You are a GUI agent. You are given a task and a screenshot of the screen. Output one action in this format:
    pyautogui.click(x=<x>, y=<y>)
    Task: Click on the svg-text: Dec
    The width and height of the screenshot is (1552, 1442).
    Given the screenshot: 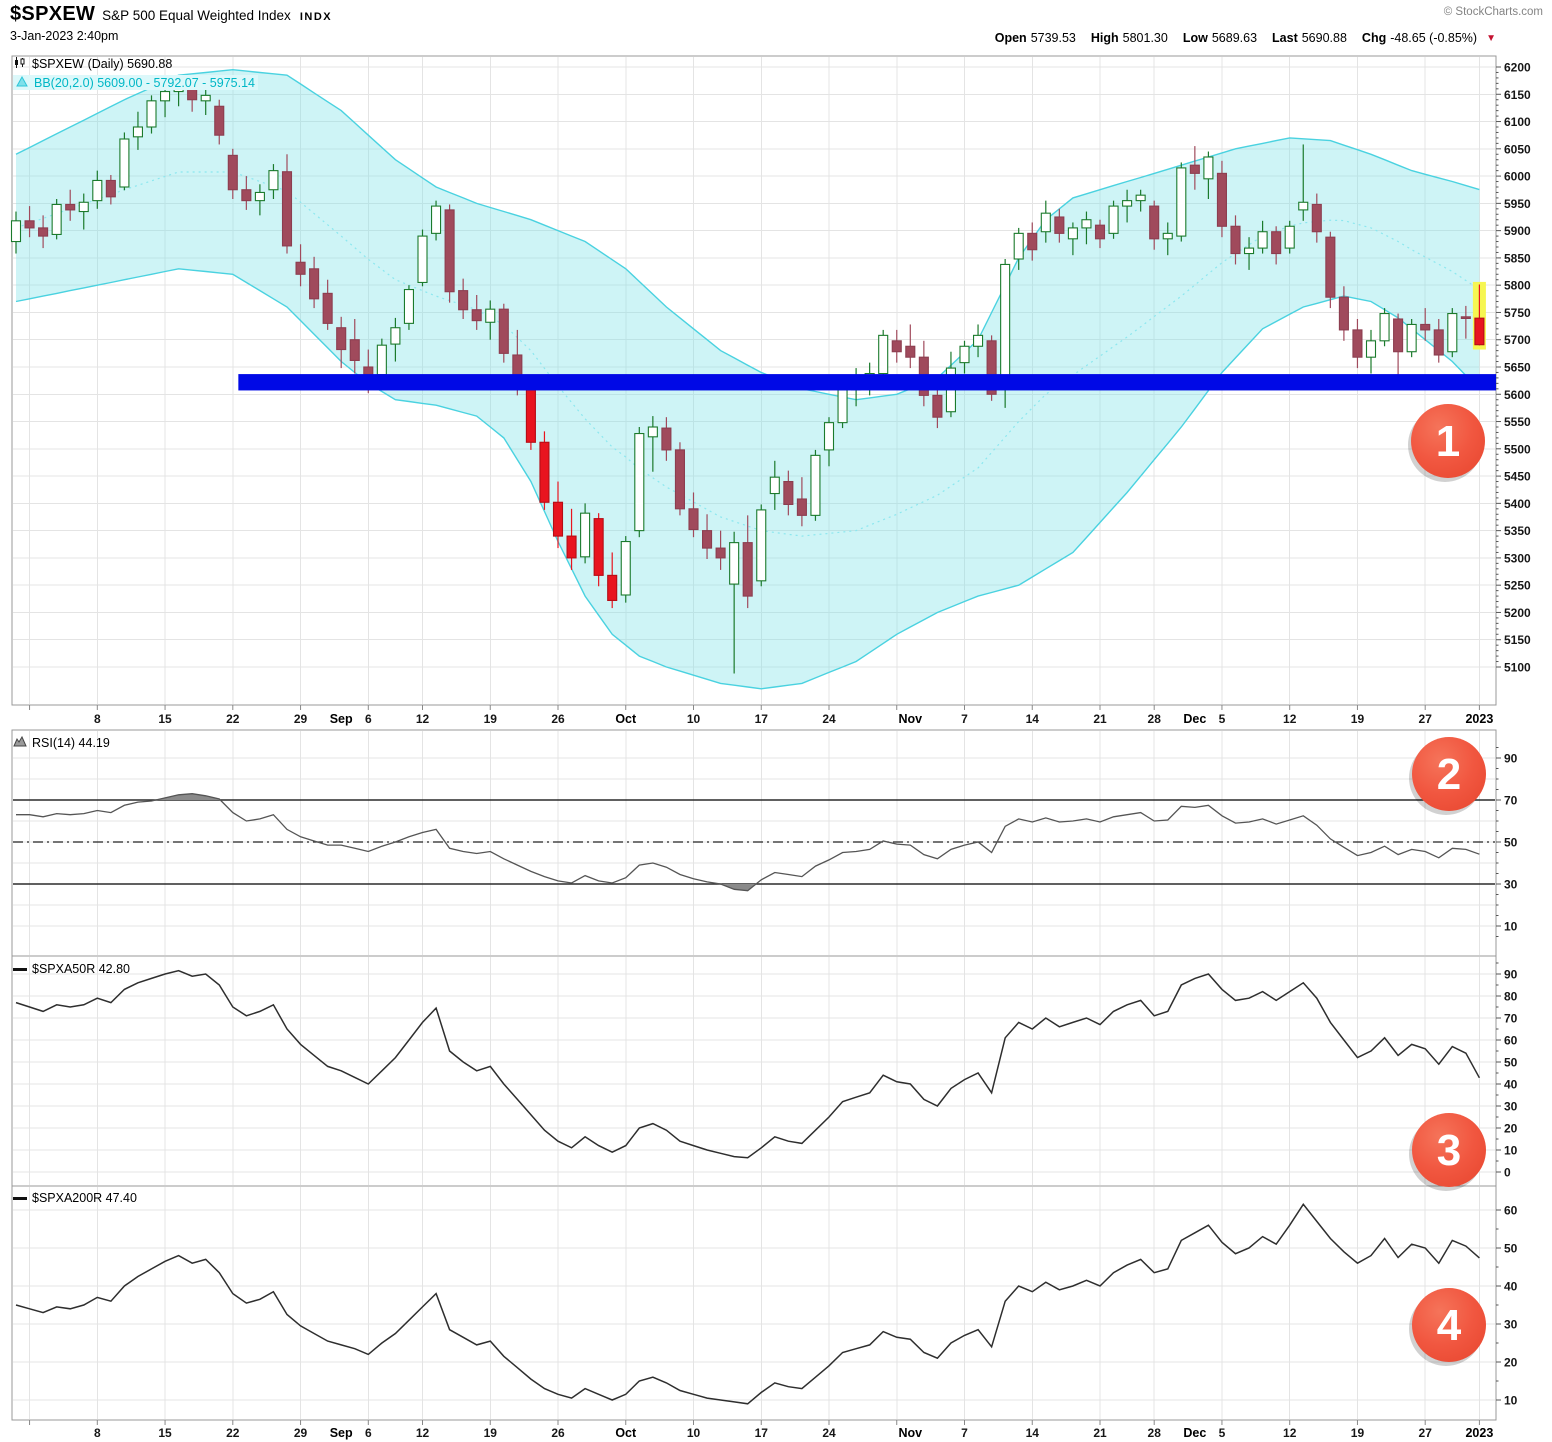 What is the action you would take?
    pyautogui.click(x=1194, y=1433)
    